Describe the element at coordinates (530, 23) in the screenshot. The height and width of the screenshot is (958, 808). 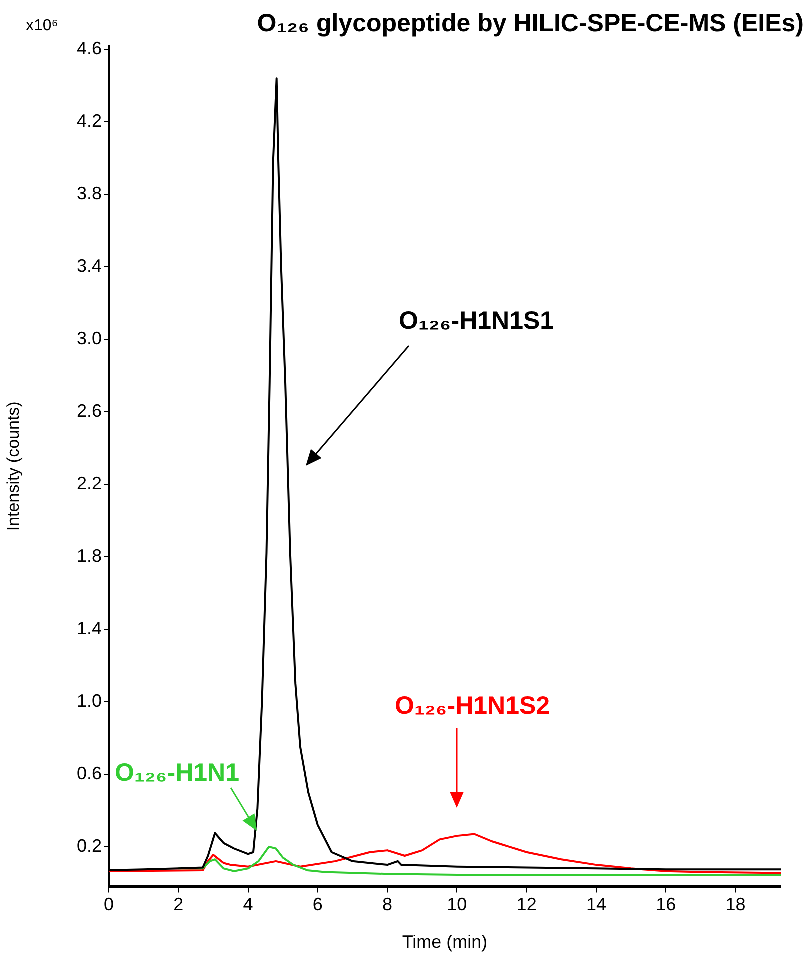
I see `chart-title: O₁₂₆ glycopeptide by HILIC-SPE-CE-MS (EIEs)` at that location.